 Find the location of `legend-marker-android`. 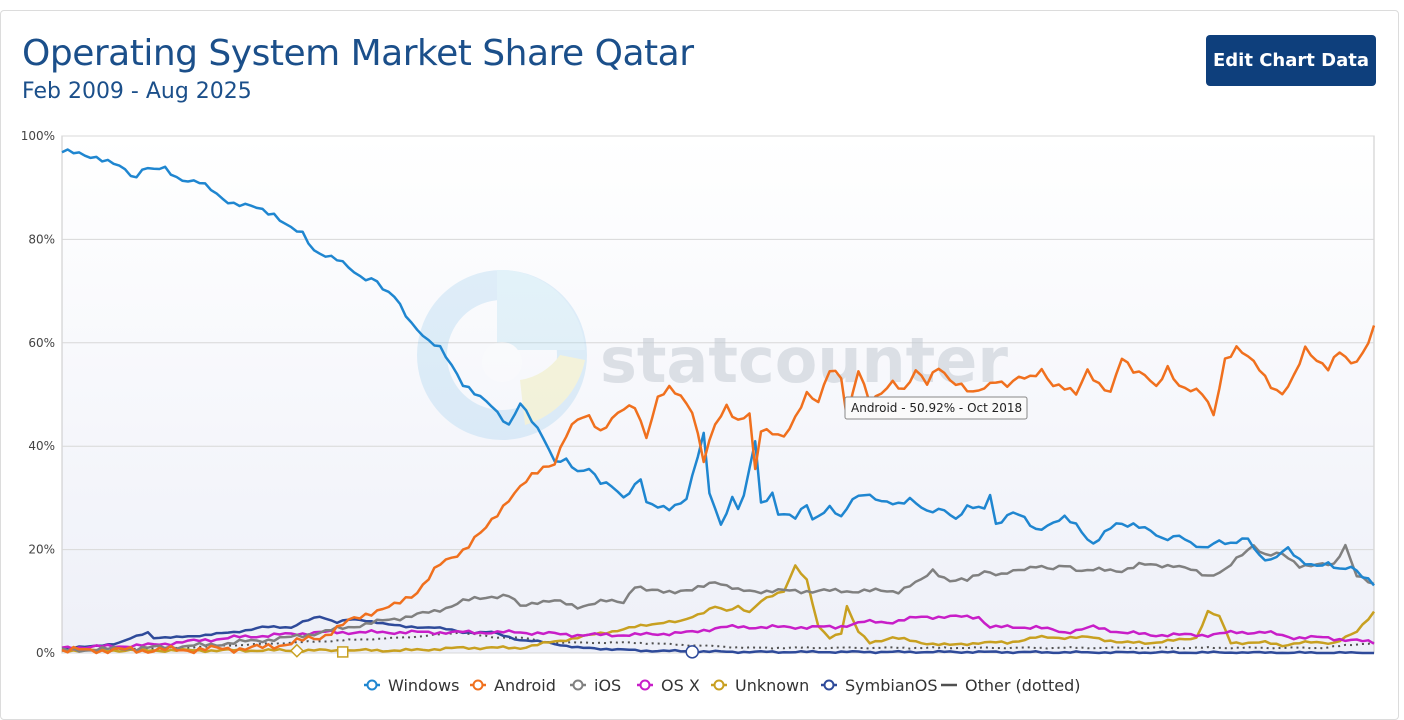

legend-marker-android is located at coordinates (478, 685).